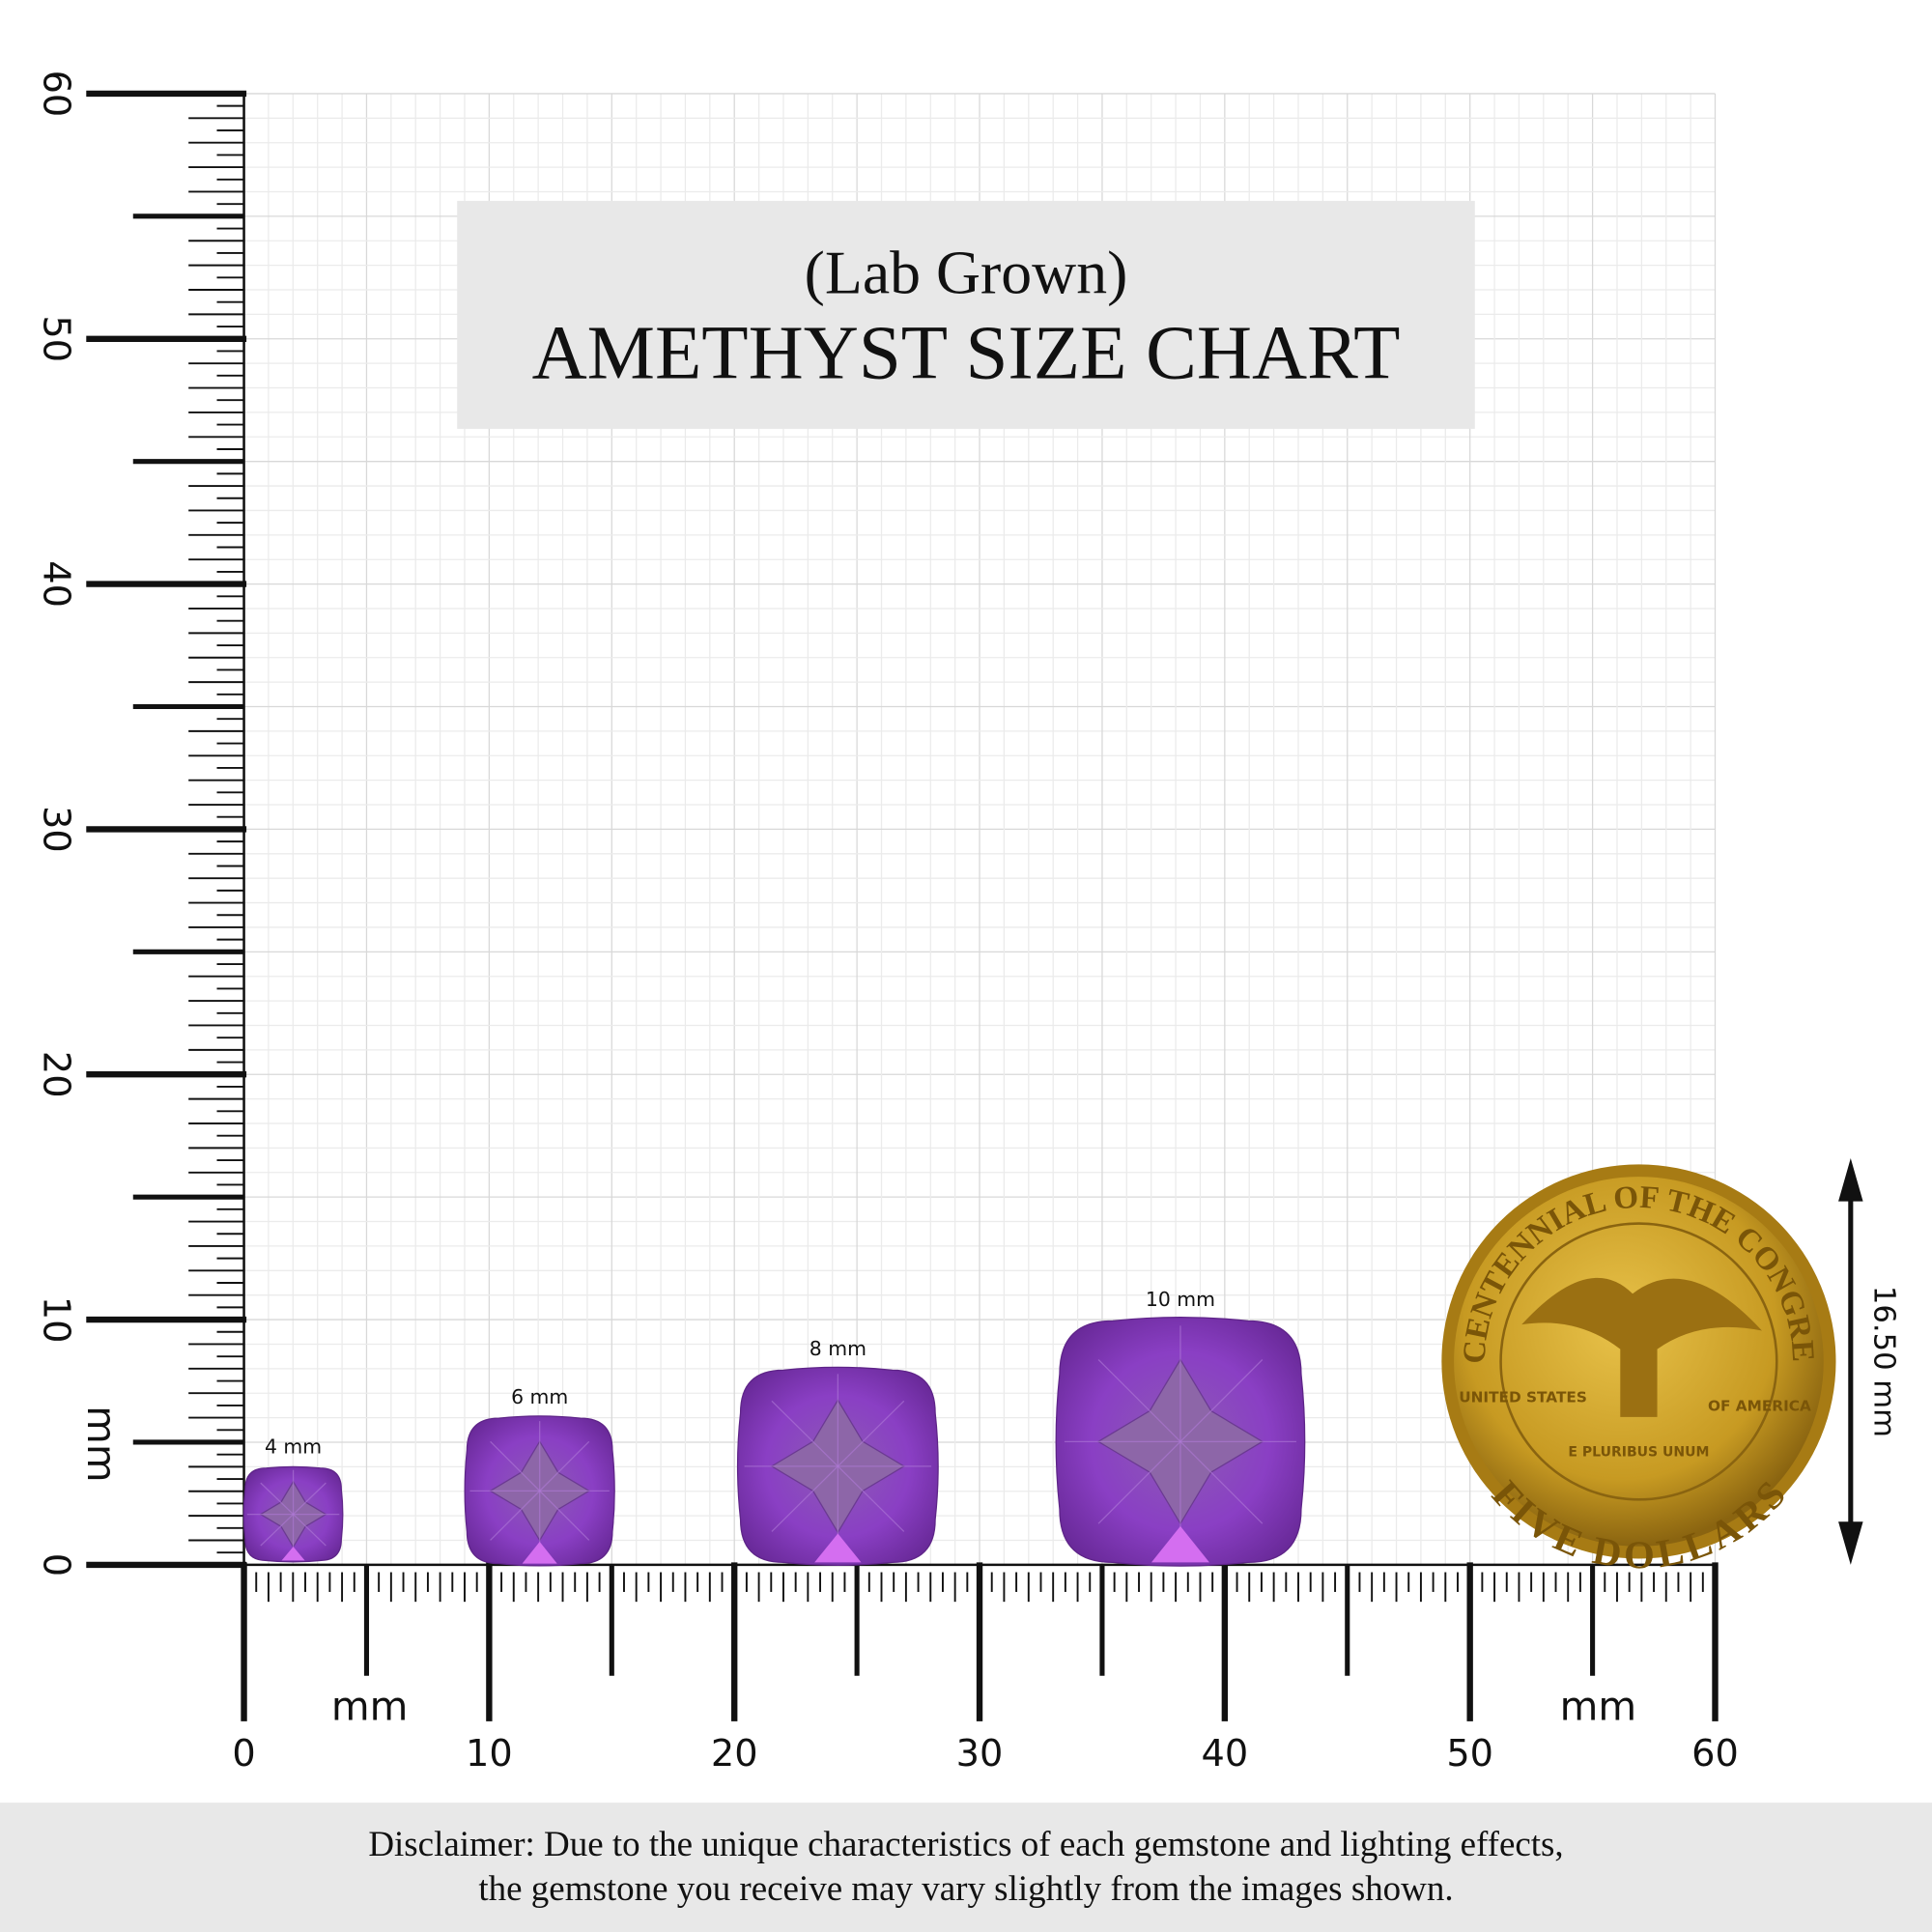 This screenshot has width=1932, height=1932. What do you see at coordinates (1180, 1299) in the screenshot?
I see `gem-label: 10 mm` at bounding box center [1180, 1299].